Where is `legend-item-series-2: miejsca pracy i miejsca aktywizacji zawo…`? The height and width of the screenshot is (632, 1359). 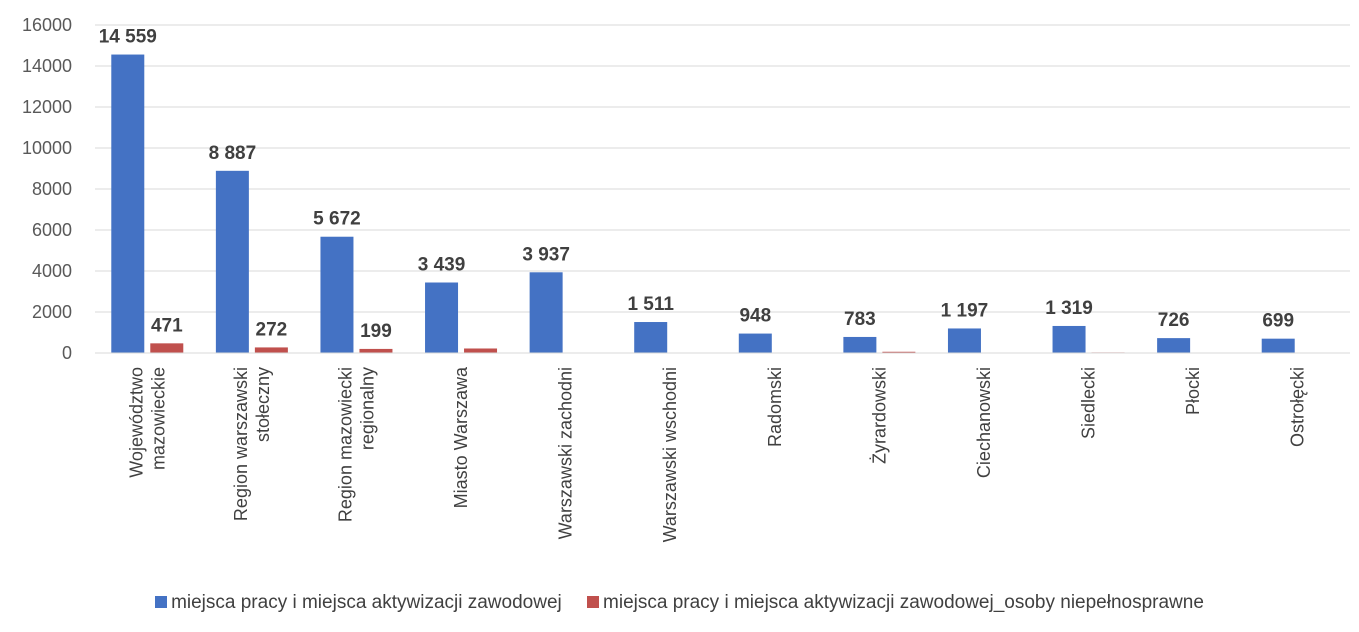
legend-item-series-2: miejsca pracy i miejsca aktywizacji zawo… is located at coordinates (895, 603).